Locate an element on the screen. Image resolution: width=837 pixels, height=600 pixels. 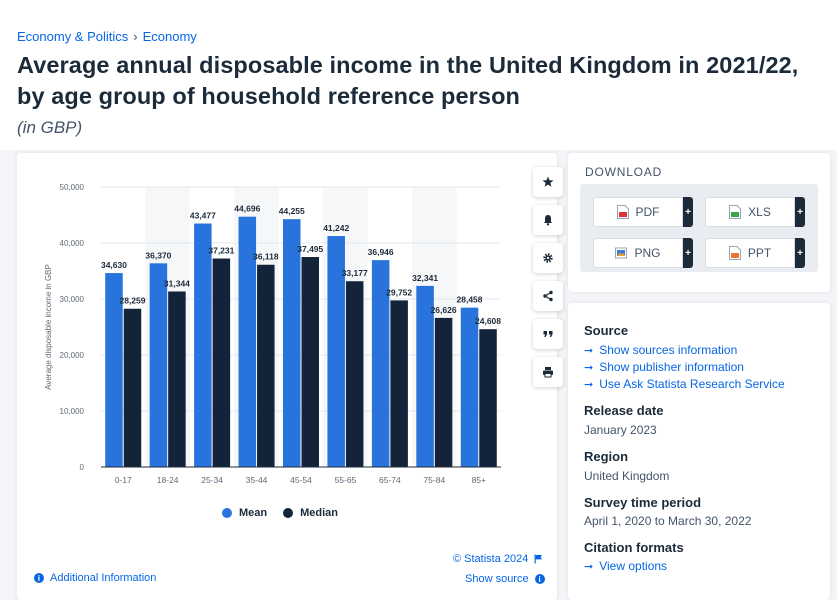
show-sources-link: ➞ Show sources information is located at coordinates (660, 350).